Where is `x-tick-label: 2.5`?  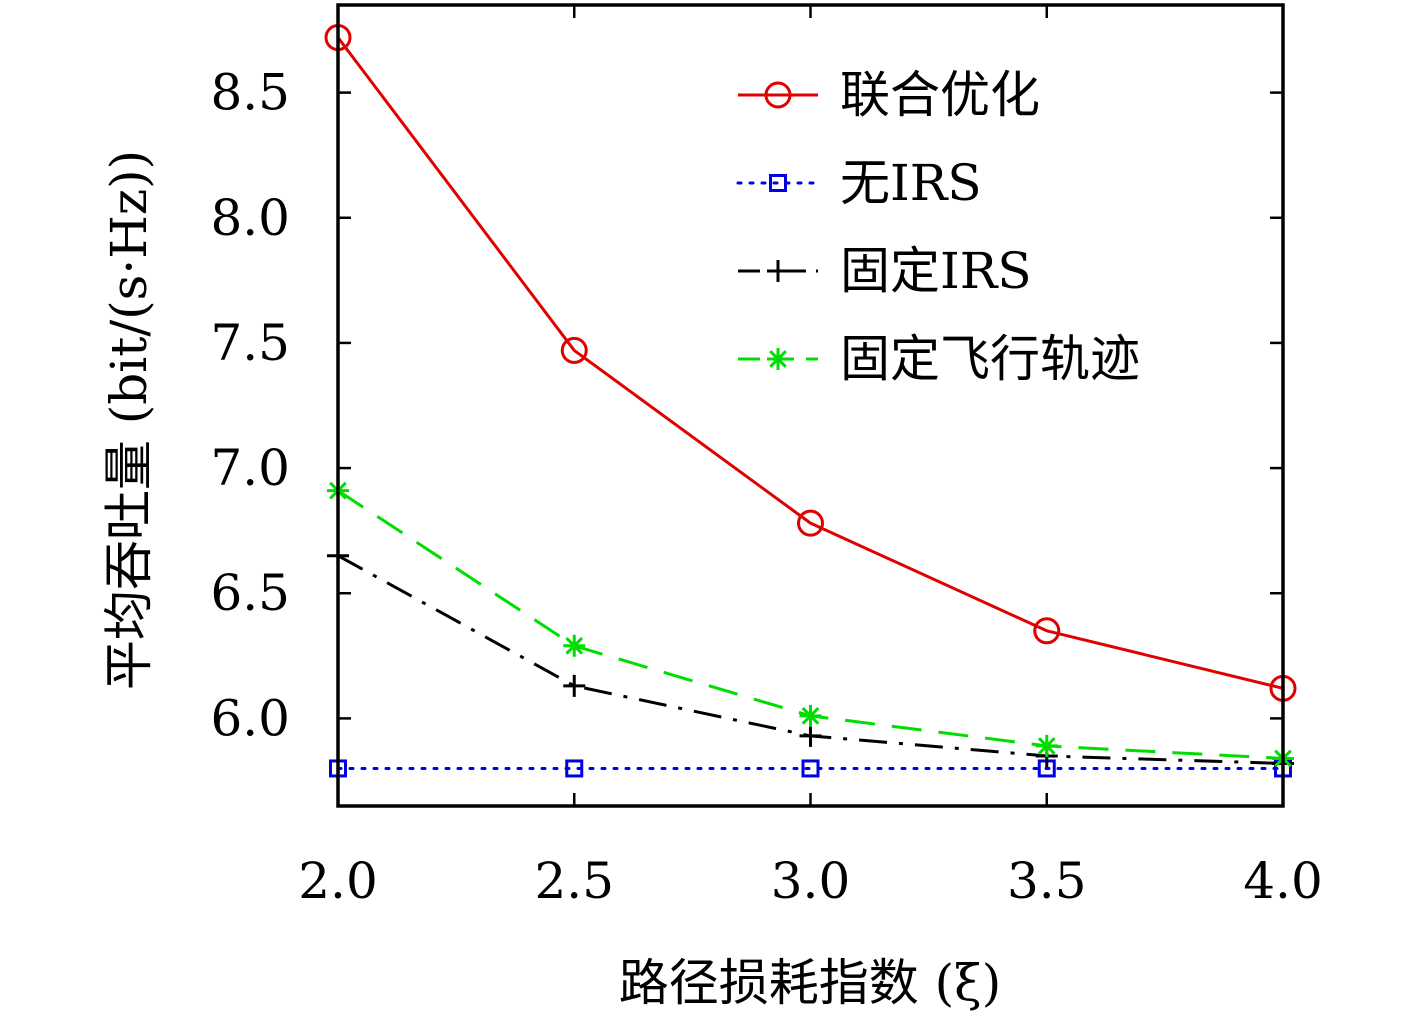
x-tick-label: 2.5 is located at coordinates (574, 881).